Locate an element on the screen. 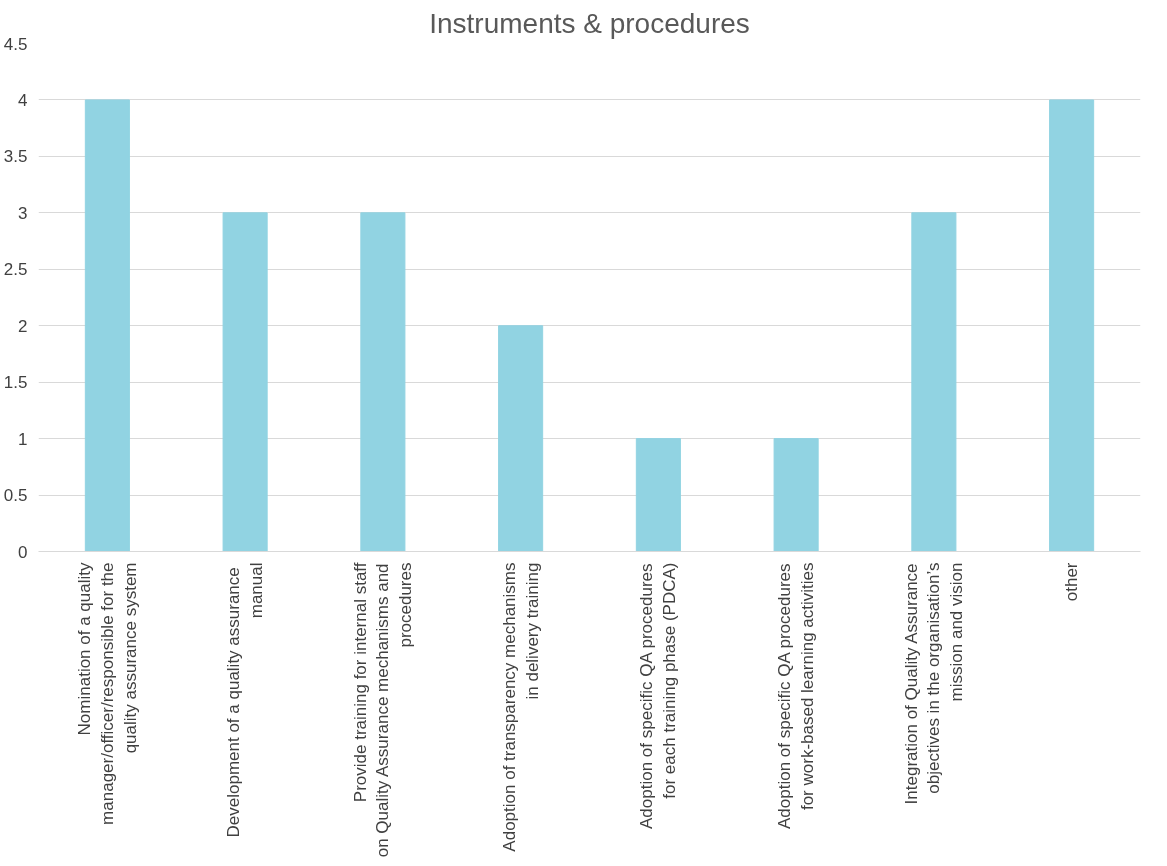 The image size is (1167, 866). y-tick-label: 4.5 is located at coordinates (15, 44).